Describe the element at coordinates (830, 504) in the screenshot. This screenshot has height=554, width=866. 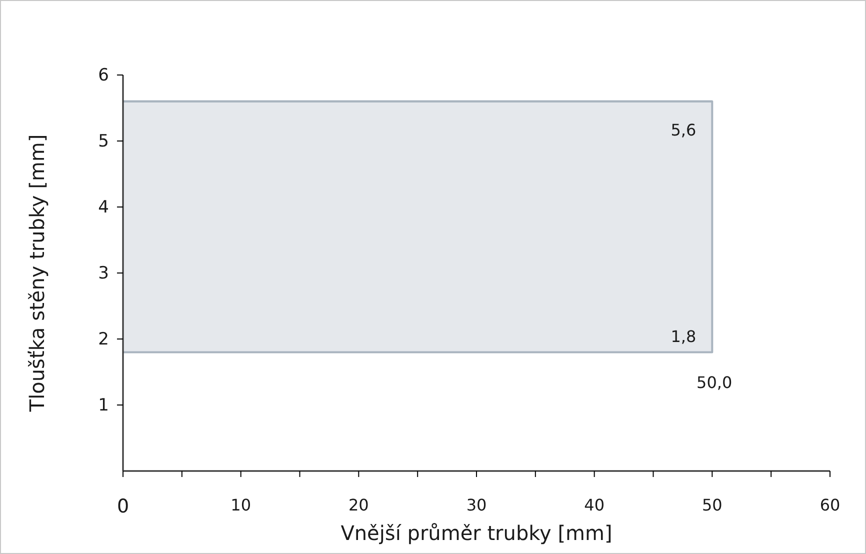
I see `x-tick-label: 60` at that location.